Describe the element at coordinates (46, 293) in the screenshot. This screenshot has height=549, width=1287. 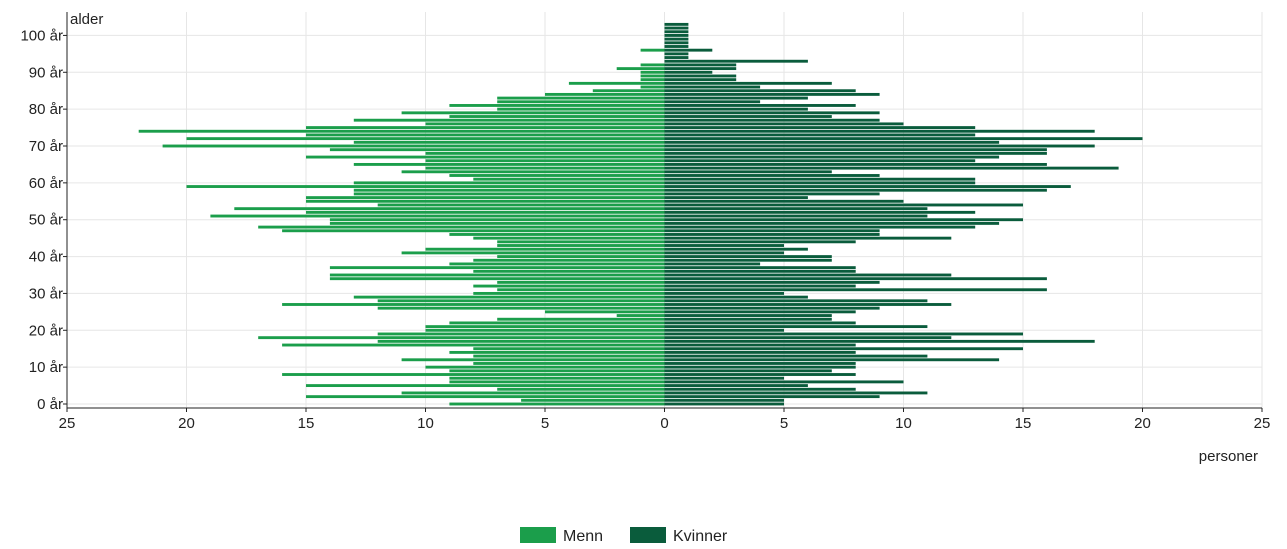
I see `y-tick-label: 30 år` at that location.